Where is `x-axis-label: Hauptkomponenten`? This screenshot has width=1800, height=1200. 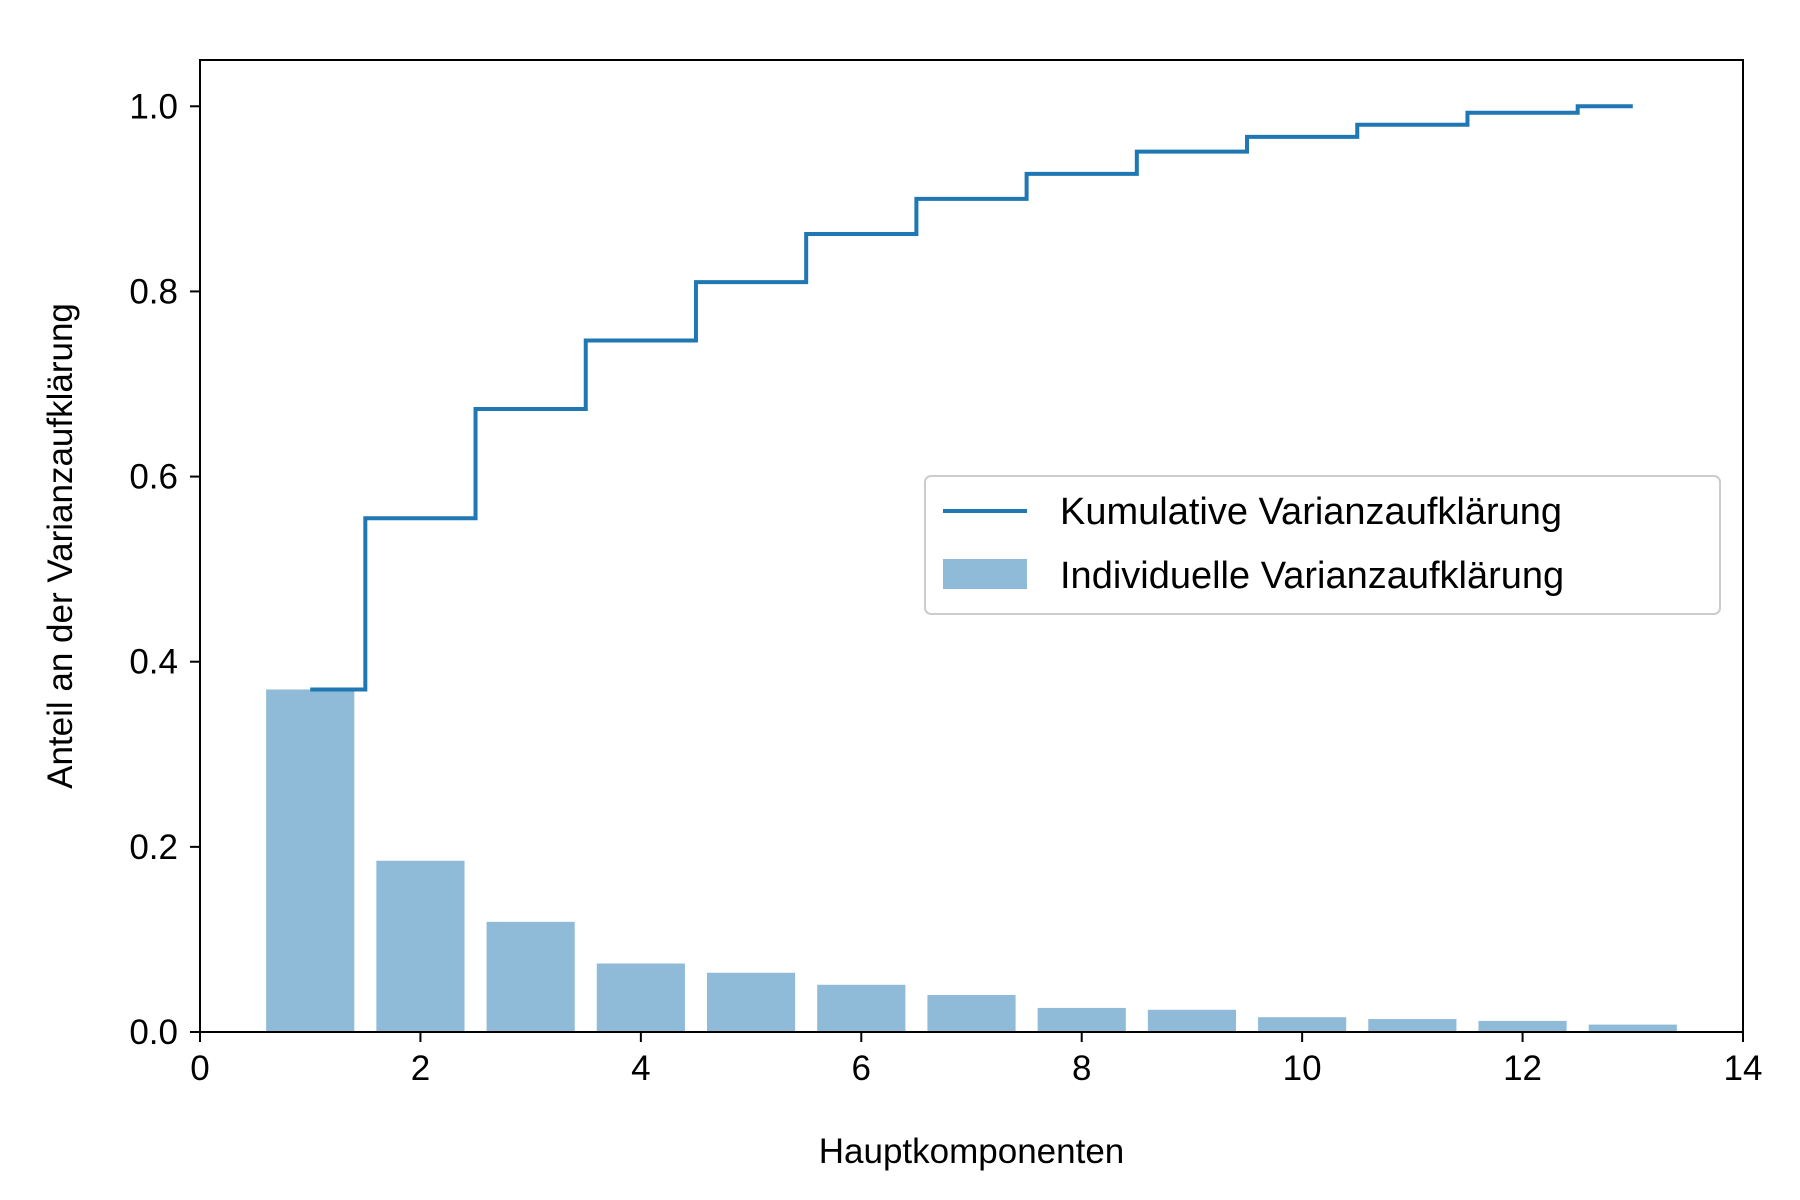 x-axis-label: Hauptkomponenten is located at coordinates (972, 1151).